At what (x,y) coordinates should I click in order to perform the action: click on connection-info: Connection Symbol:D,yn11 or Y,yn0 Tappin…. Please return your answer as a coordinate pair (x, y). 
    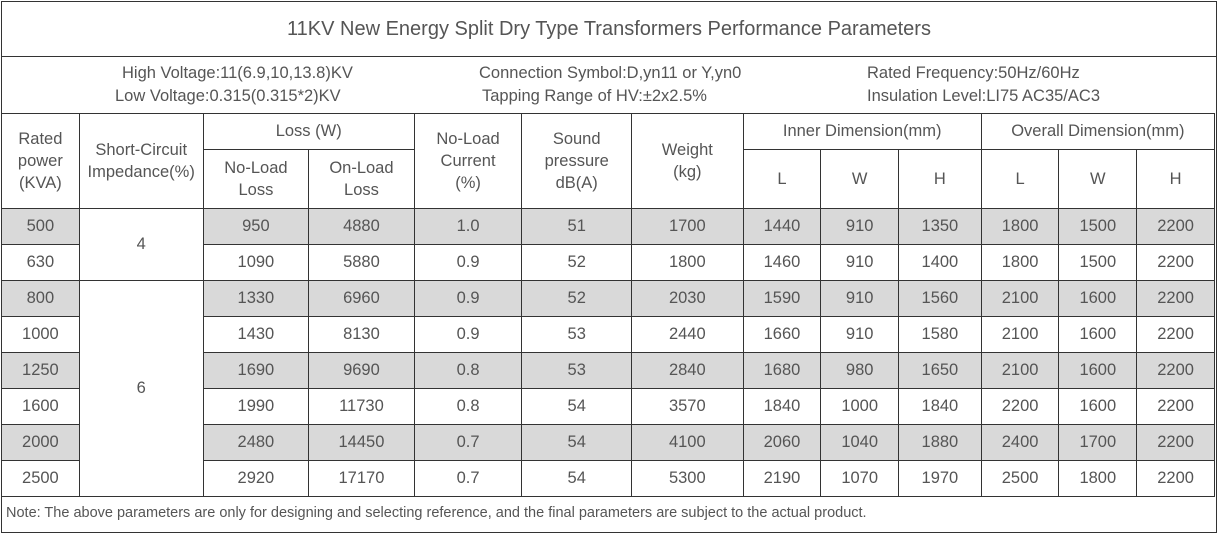
    Looking at the image, I should click on (610, 91).